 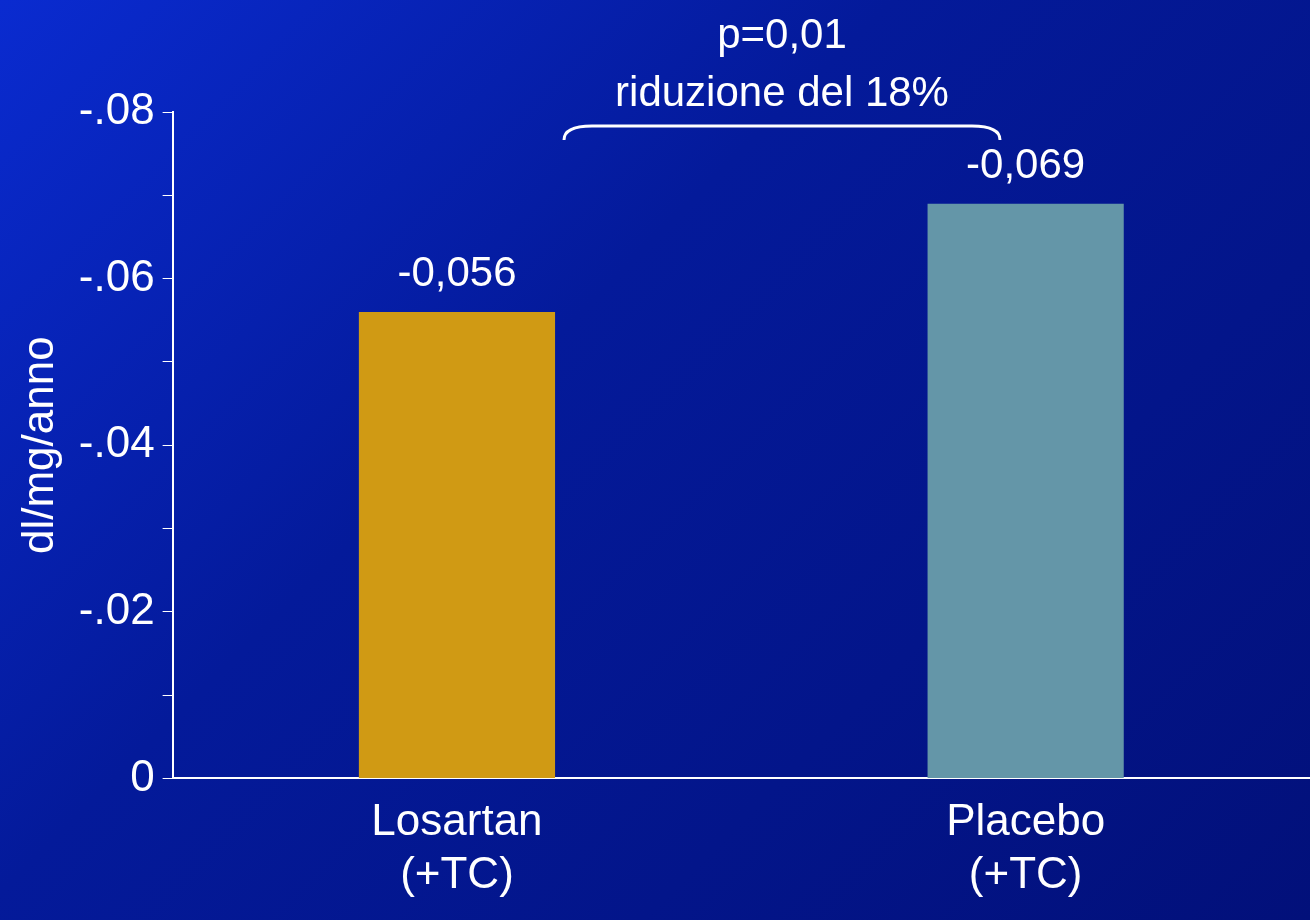 What do you see at coordinates (116, 608) in the screenshot?
I see `y-tick-label: -.02` at bounding box center [116, 608].